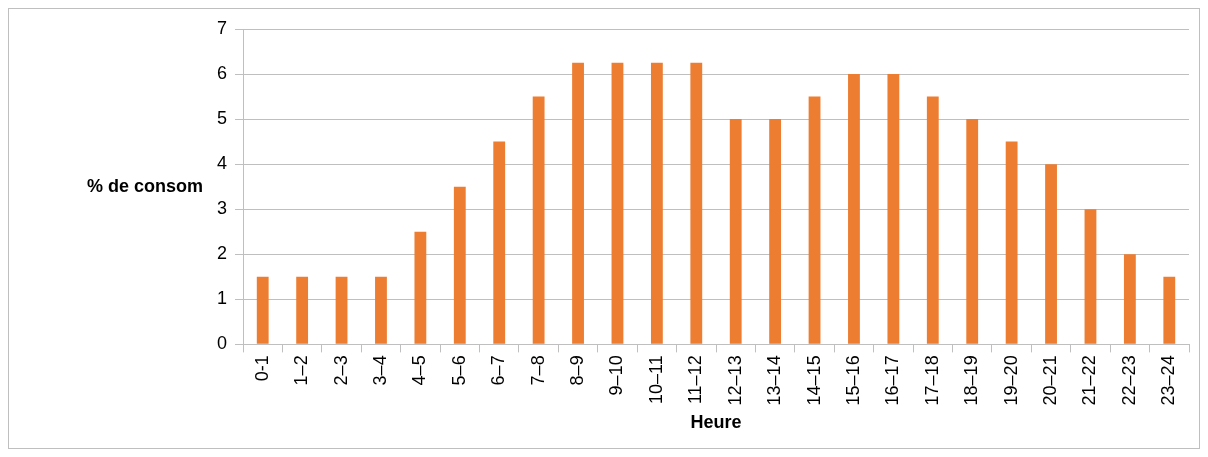 This screenshot has width=1208, height=457. Describe the element at coordinates (852, 380) in the screenshot. I see `x-tick-label: 15–16` at that location.